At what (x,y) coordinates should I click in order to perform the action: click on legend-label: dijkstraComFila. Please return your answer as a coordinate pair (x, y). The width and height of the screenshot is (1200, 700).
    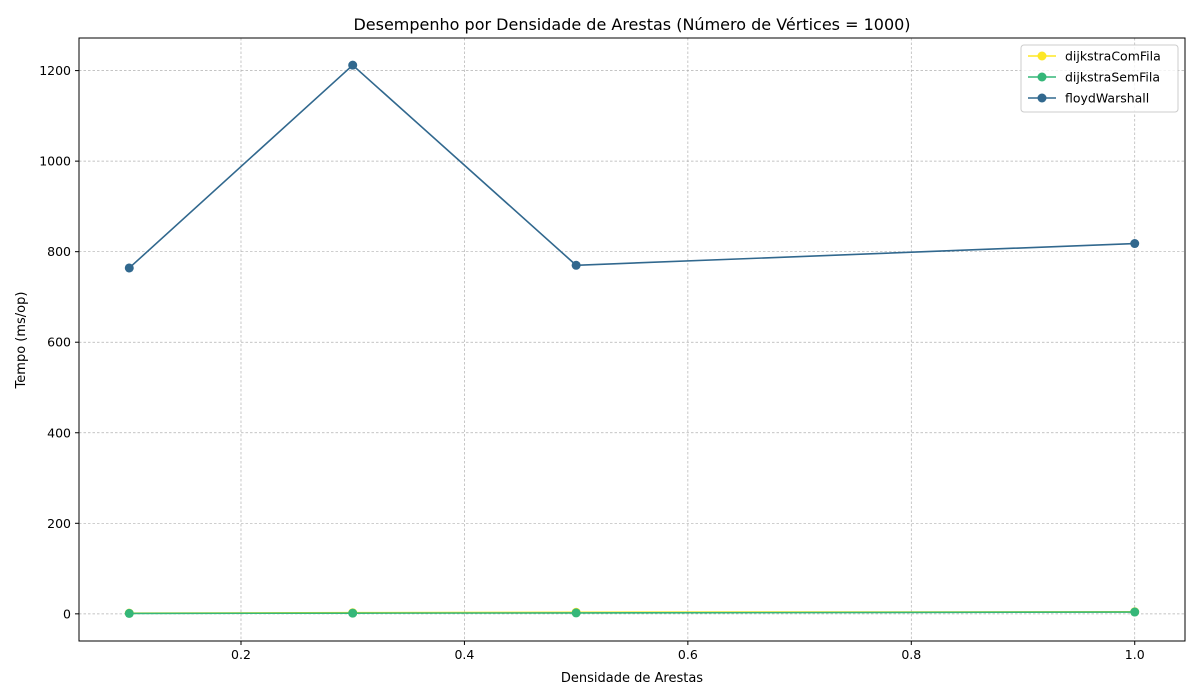
    Looking at the image, I should click on (1113, 56).